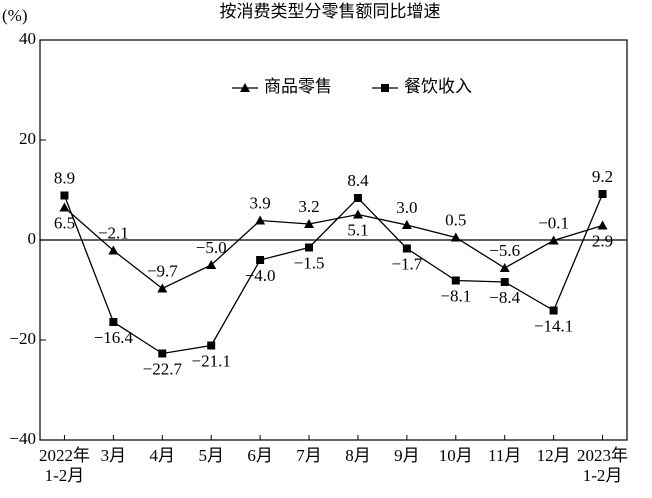 This screenshot has height=498, width=652. What do you see at coordinates (32, 238) in the screenshot?
I see `y-tick-label: 0` at bounding box center [32, 238].